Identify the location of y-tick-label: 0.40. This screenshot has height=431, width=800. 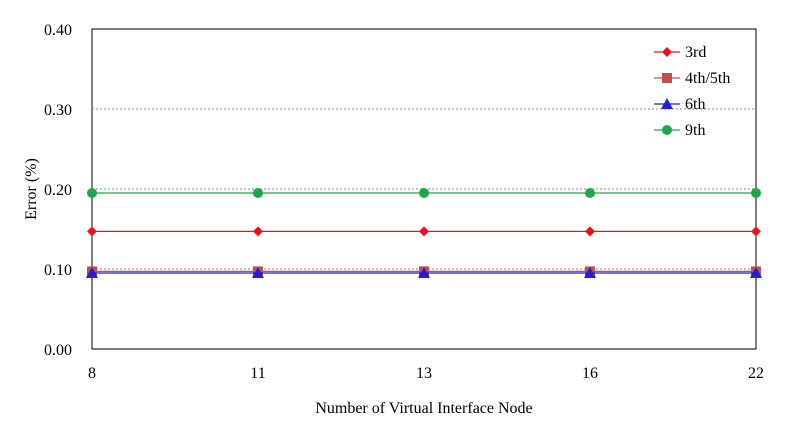
(58, 30).